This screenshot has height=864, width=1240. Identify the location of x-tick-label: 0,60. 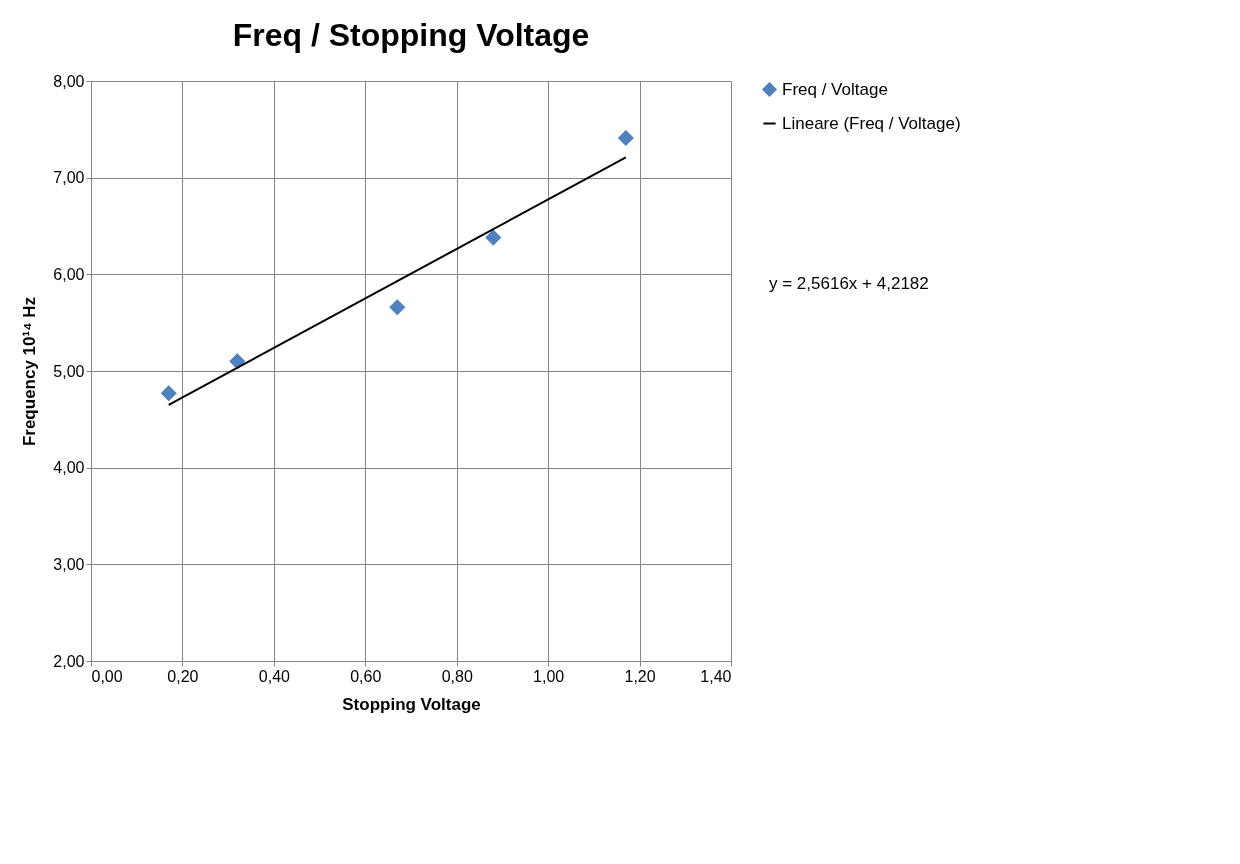
(366, 676).